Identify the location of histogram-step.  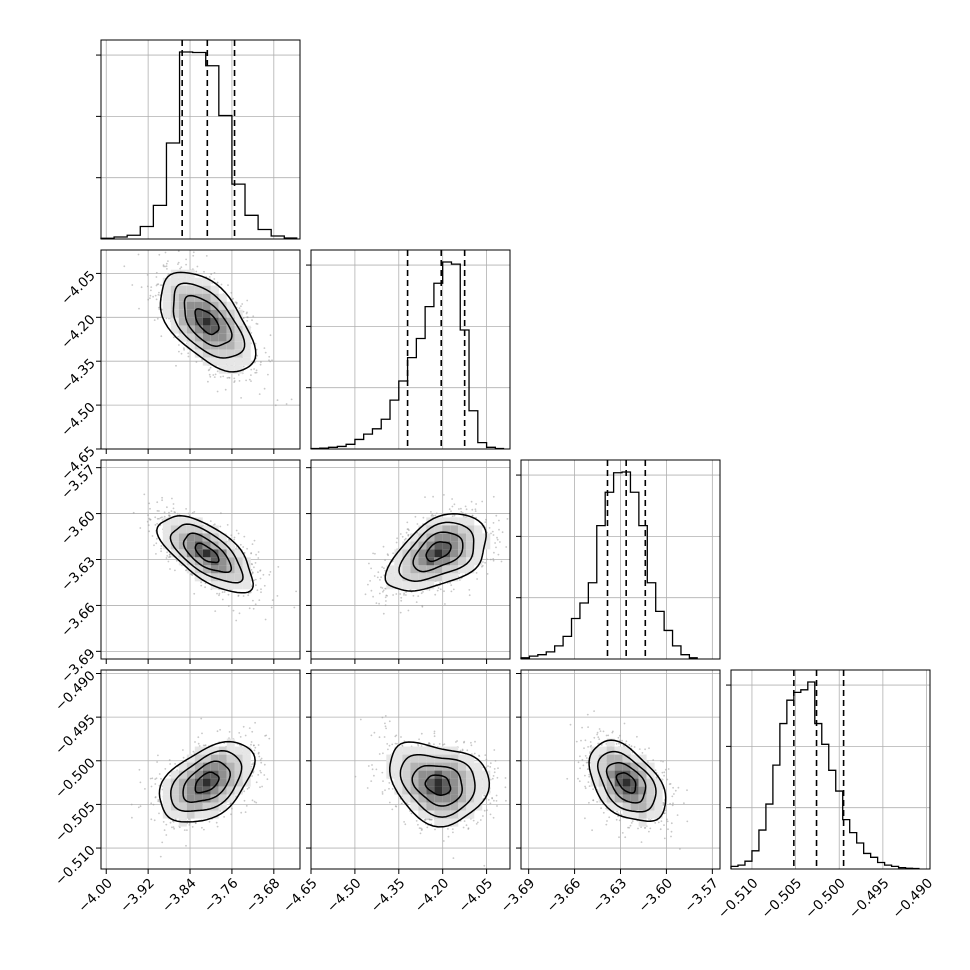
(199, 145).